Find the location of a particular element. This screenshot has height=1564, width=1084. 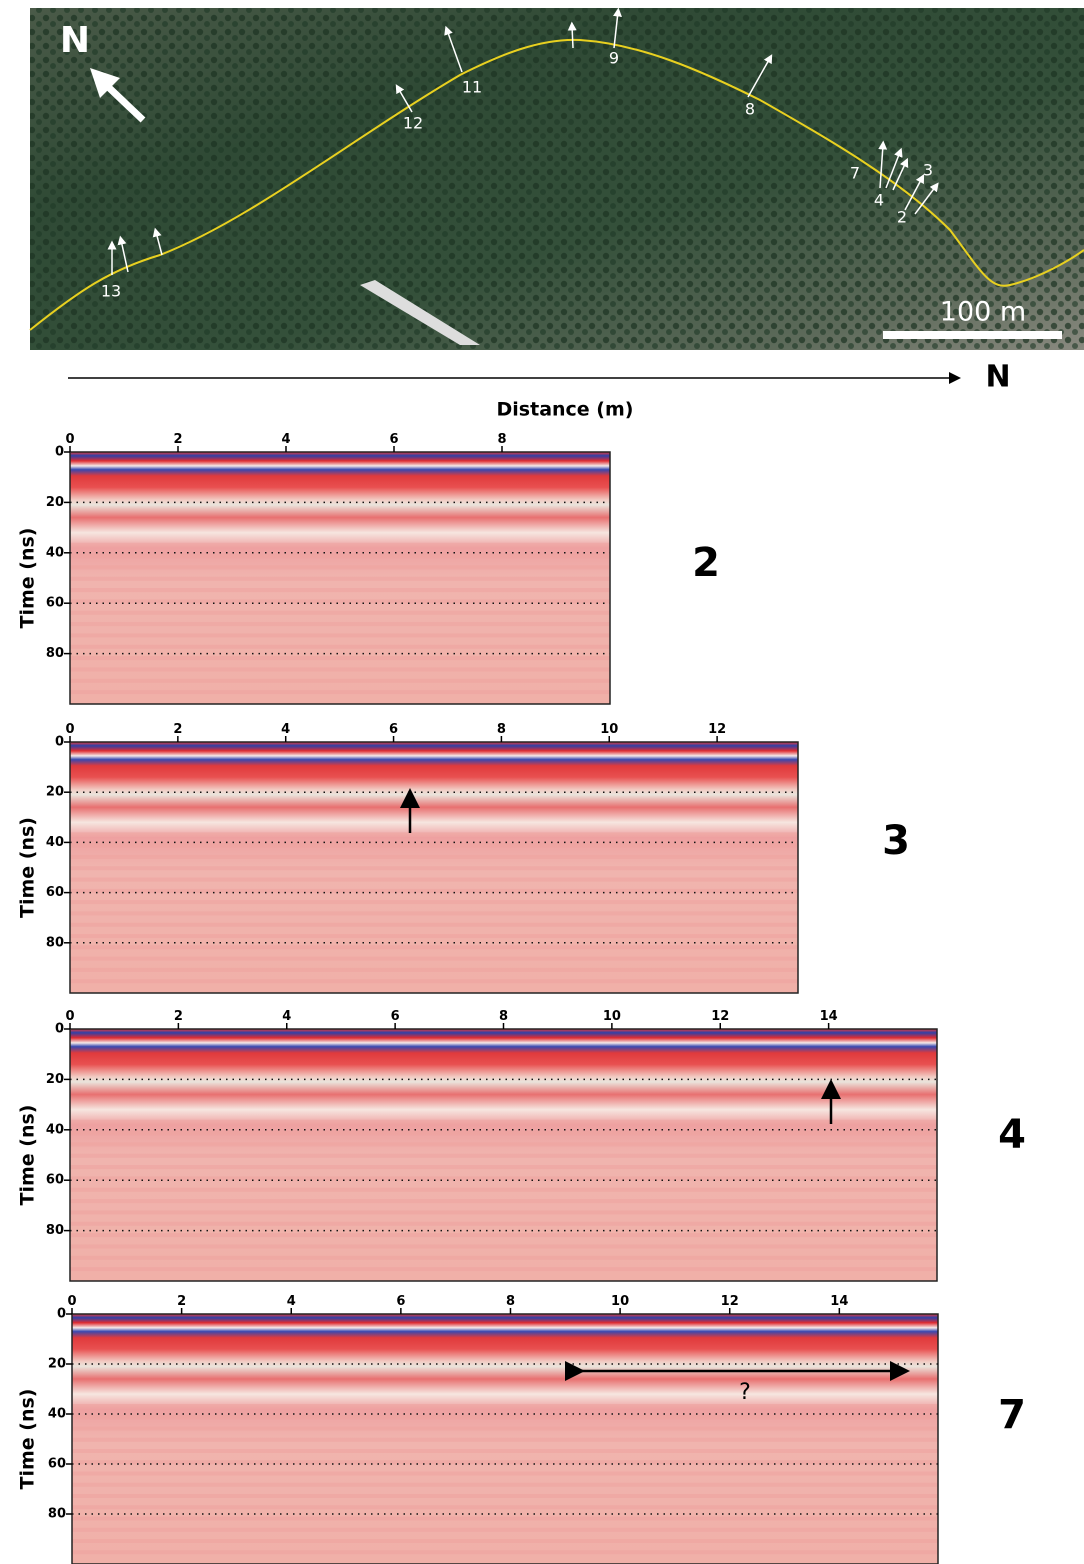

scale-bar is located at coordinates (972, 335).